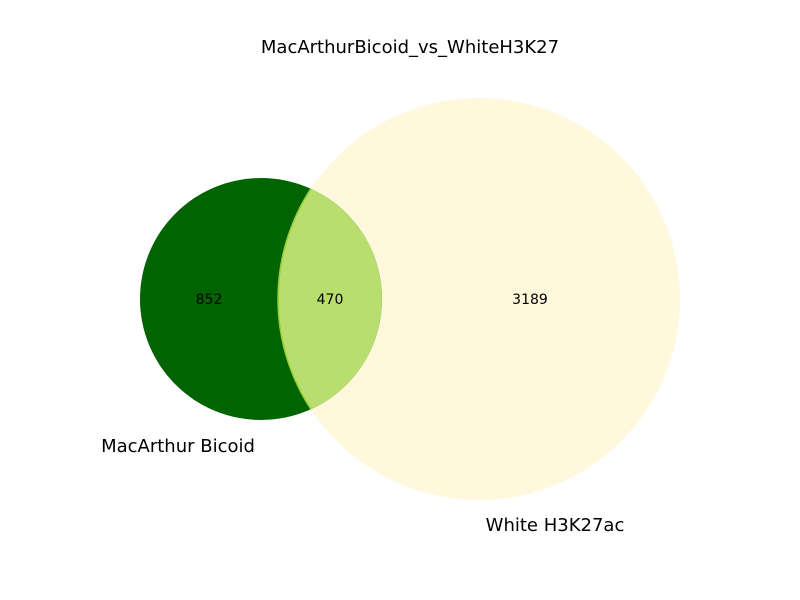 The height and width of the screenshot is (600, 800). Describe the element at coordinates (530, 300) in the screenshot. I see `set-b-only-count: 3189` at that location.